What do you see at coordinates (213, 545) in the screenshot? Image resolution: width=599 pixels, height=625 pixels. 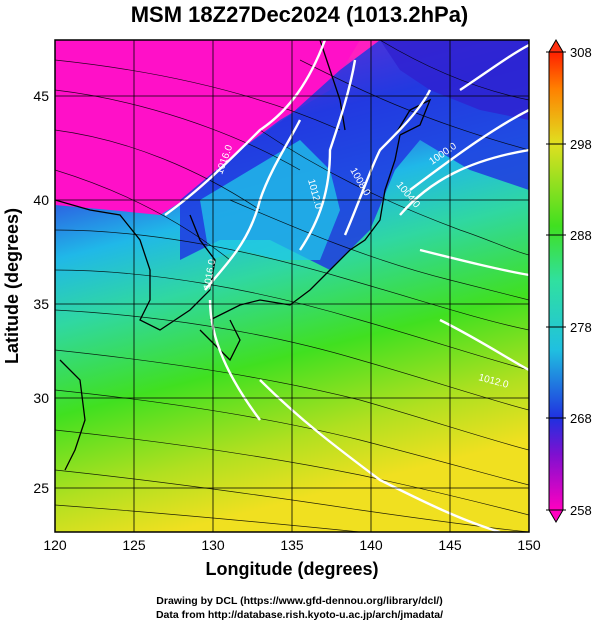 I see `x-tick-label: 130` at bounding box center [213, 545].